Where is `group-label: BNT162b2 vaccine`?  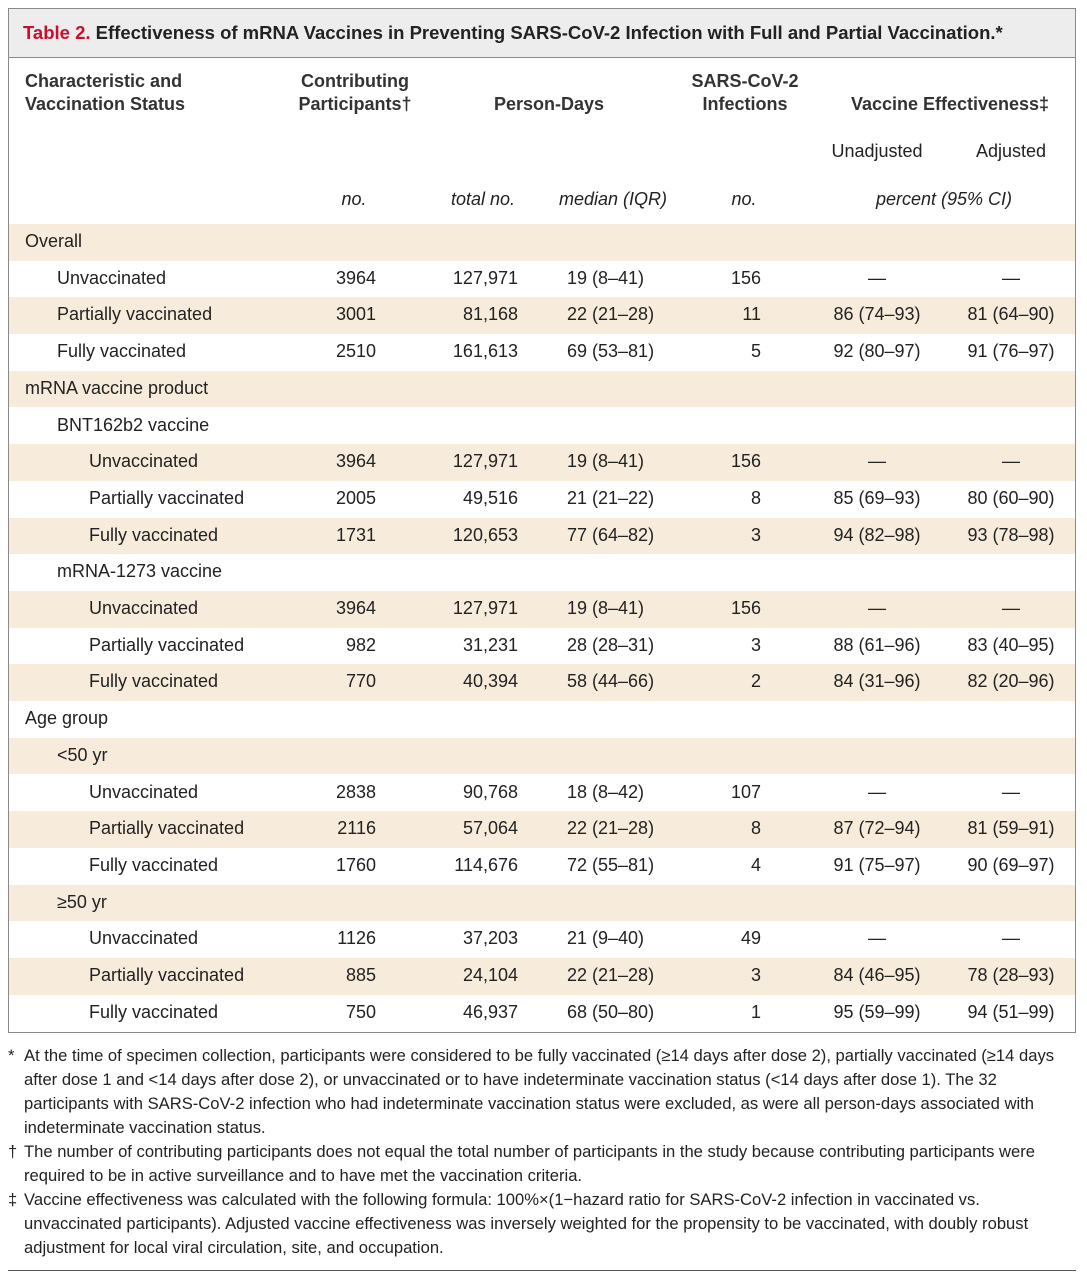
group-label: BNT162b2 vaccine is located at coordinates (133, 424).